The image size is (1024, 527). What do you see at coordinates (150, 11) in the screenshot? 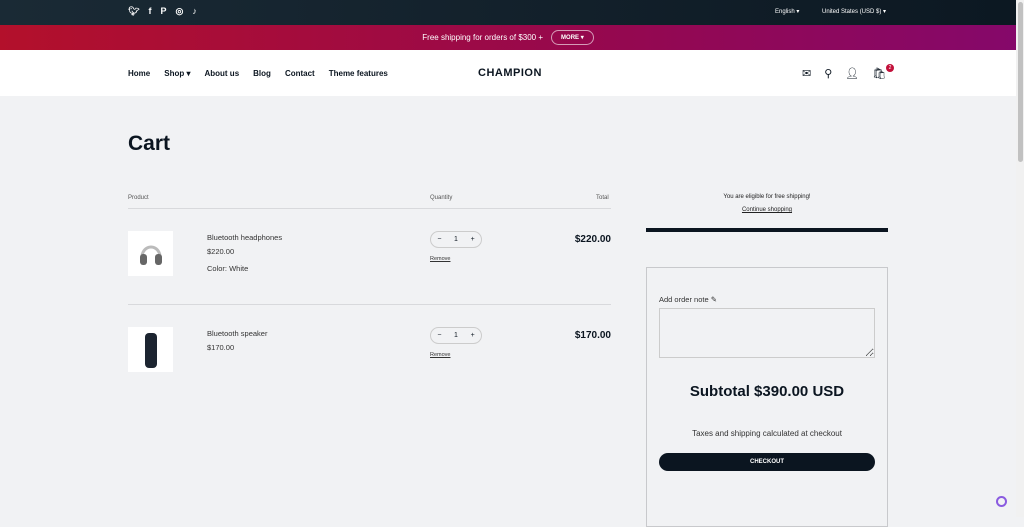
I see `facebook-icon: f` at bounding box center [150, 11].